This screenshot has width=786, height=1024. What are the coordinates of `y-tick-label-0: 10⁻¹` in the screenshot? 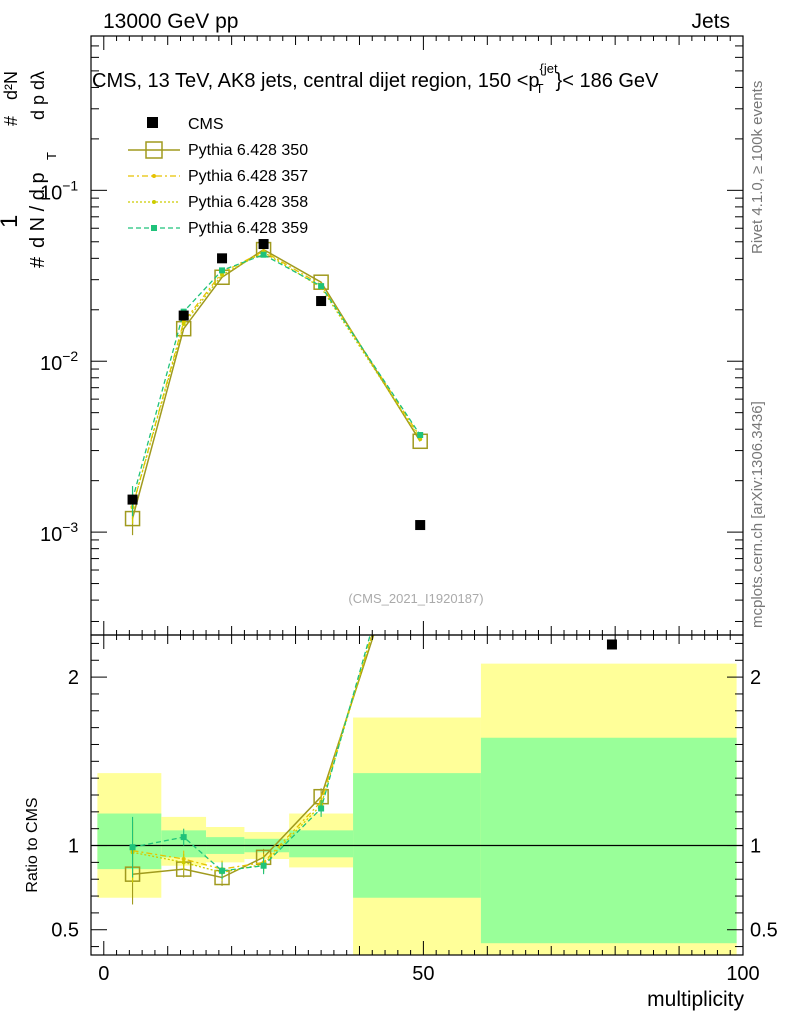 It's located at (59, 190).